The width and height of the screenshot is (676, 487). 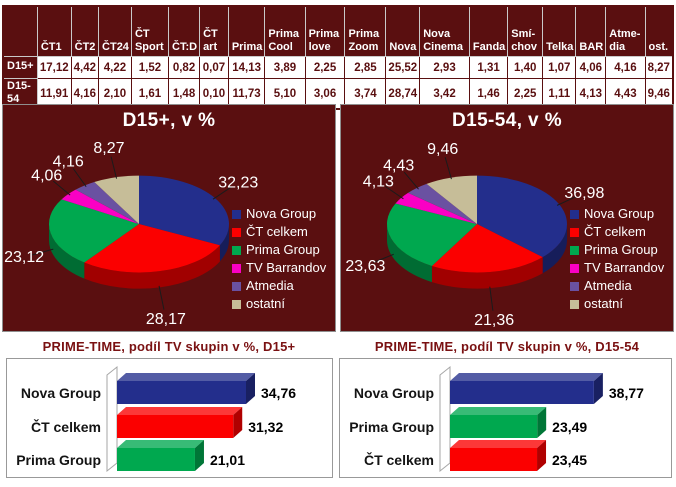 What do you see at coordinates (507, 346) in the screenshot?
I see `bar-title-d15-54: PRIME-TIME, podíl TV skupin v %, D15-54` at bounding box center [507, 346].